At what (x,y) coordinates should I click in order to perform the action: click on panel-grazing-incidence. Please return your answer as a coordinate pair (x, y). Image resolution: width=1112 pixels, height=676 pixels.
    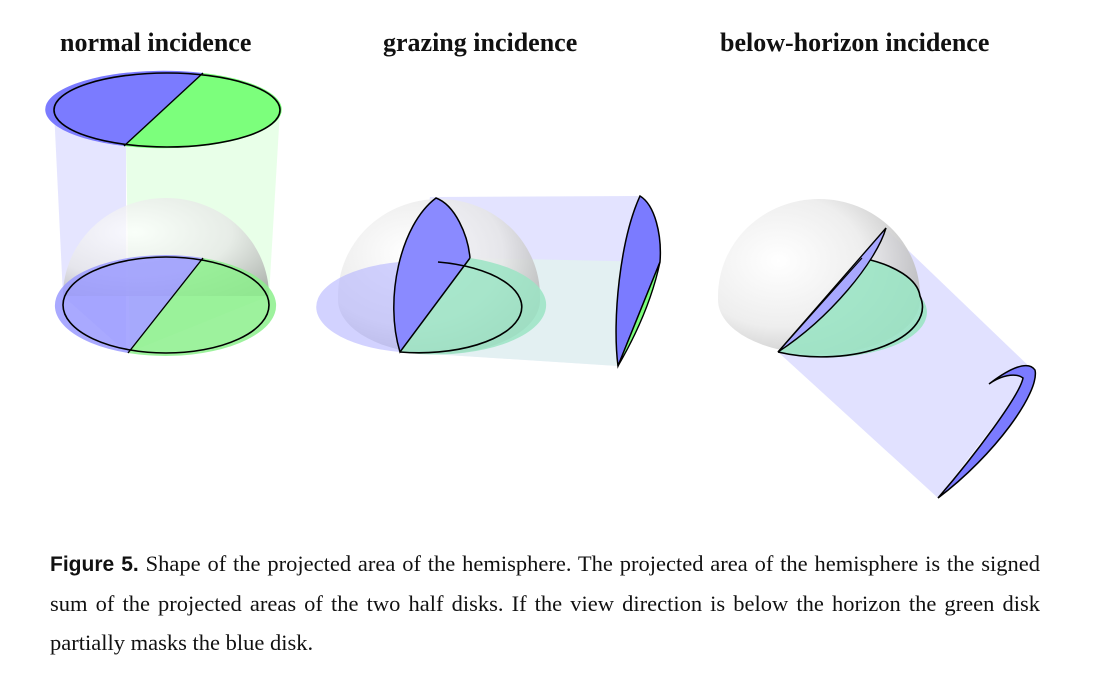
    Looking at the image, I should click on (489, 281).